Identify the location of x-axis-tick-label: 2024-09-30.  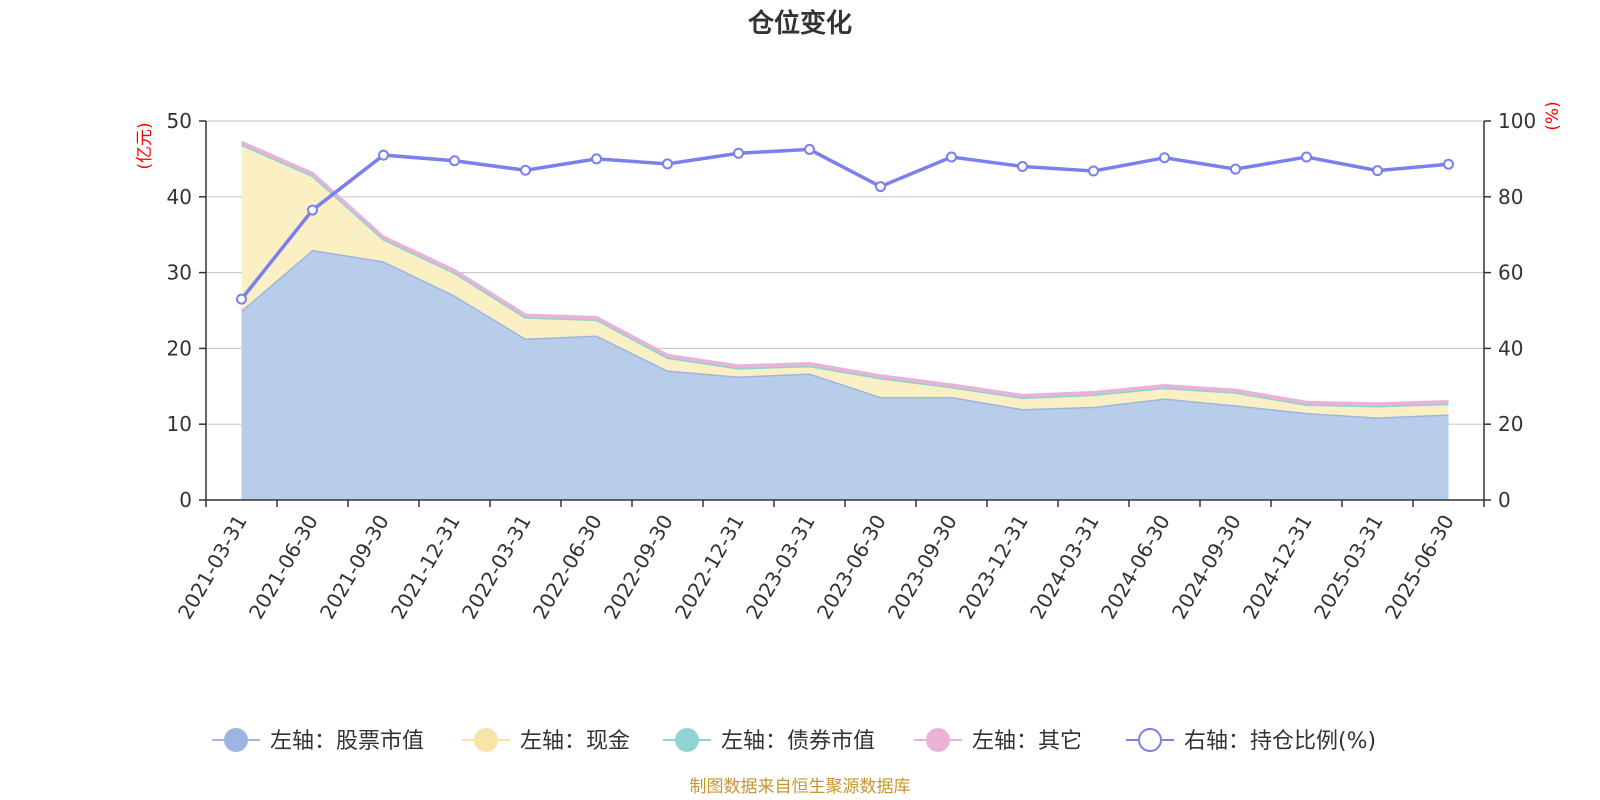
(1206, 567).